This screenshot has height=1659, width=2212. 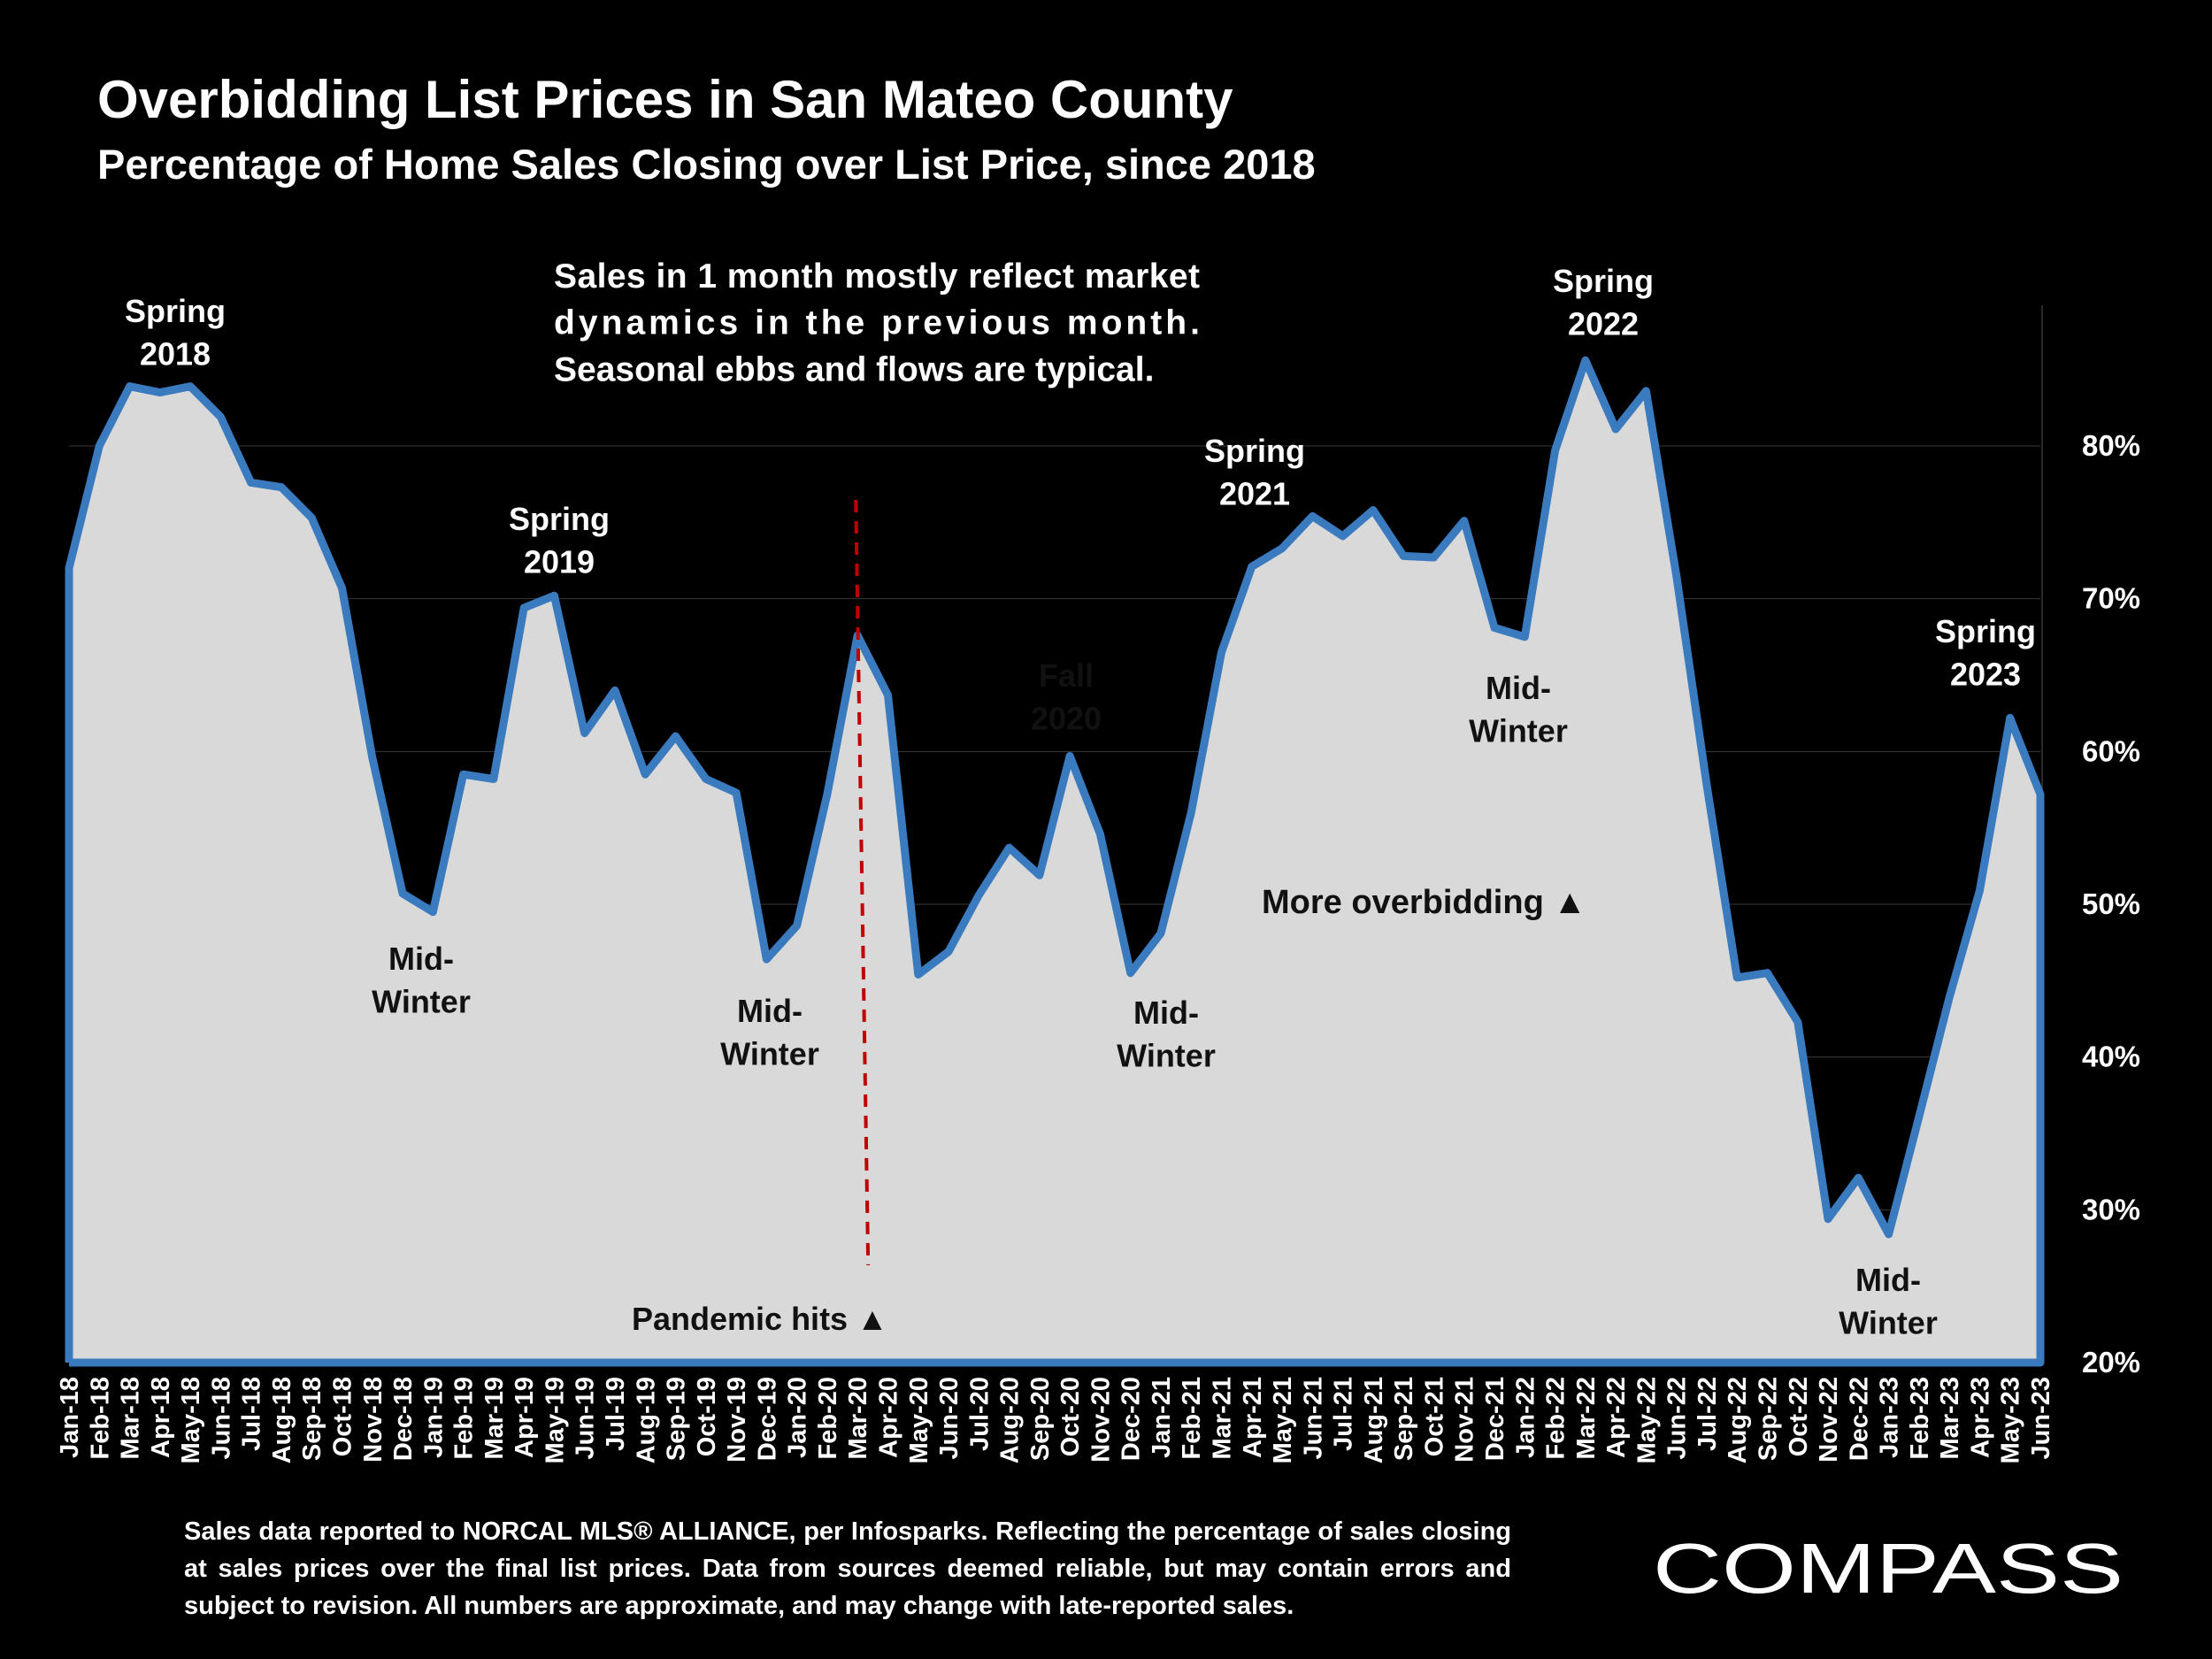 What do you see at coordinates (221, 1418) in the screenshot?
I see `x-tick-label: Jun-18` at bounding box center [221, 1418].